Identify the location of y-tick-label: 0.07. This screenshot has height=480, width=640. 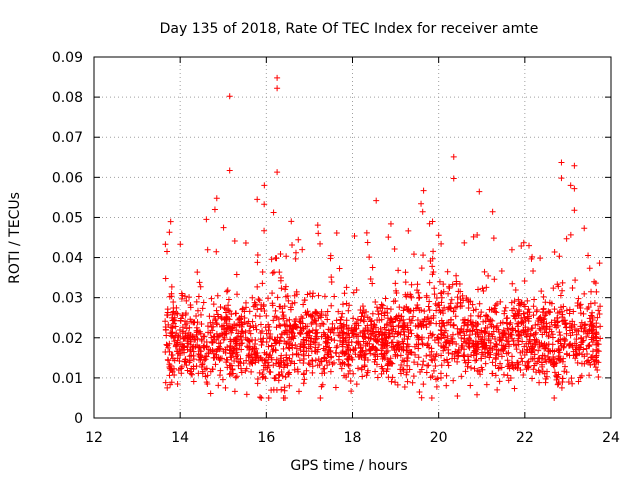
(67, 138).